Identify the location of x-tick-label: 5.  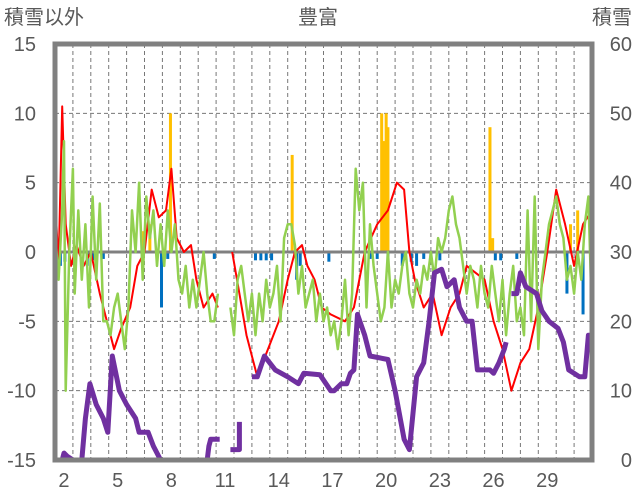
(117, 481).